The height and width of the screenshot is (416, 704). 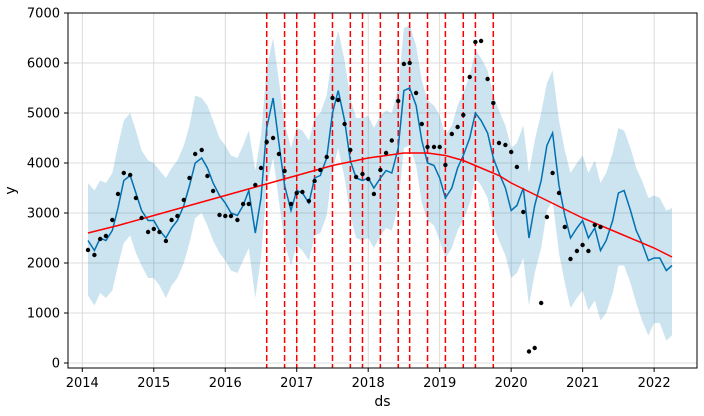 What do you see at coordinates (511, 383) in the screenshot?
I see `x-tick-label: 2020` at bounding box center [511, 383].